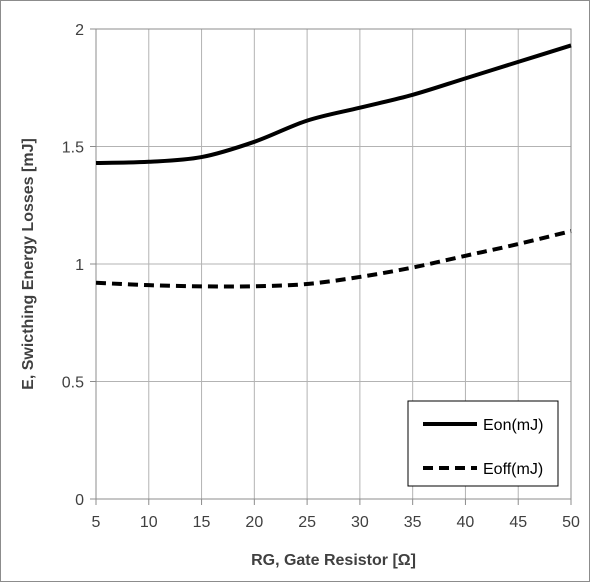 This screenshot has height=582, width=590. What do you see at coordinates (513, 469) in the screenshot?
I see `legend-label-eoff: Eoff(mJ)` at bounding box center [513, 469].